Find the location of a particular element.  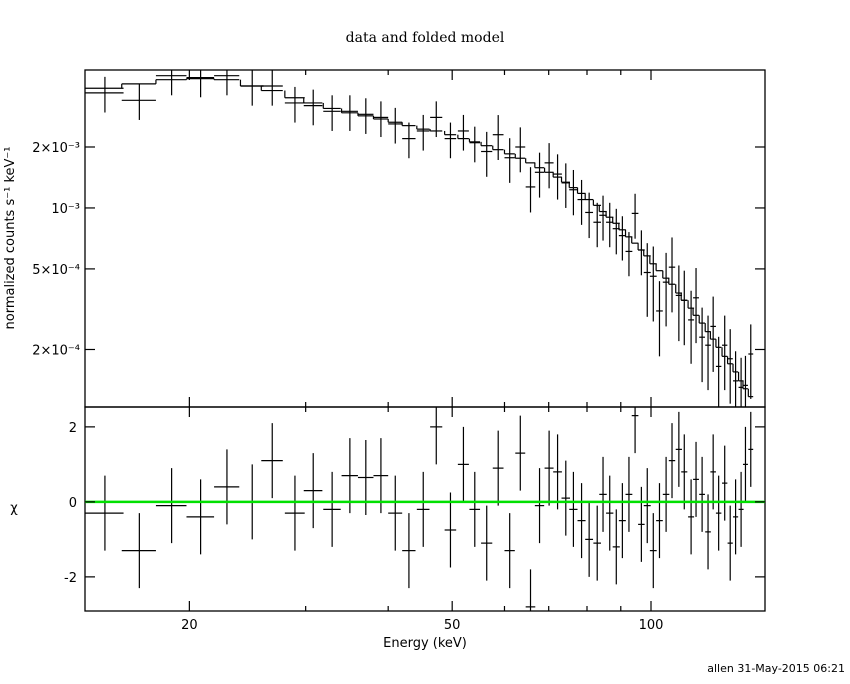

x-tick-label: 50 is located at coordinates (452, 625).